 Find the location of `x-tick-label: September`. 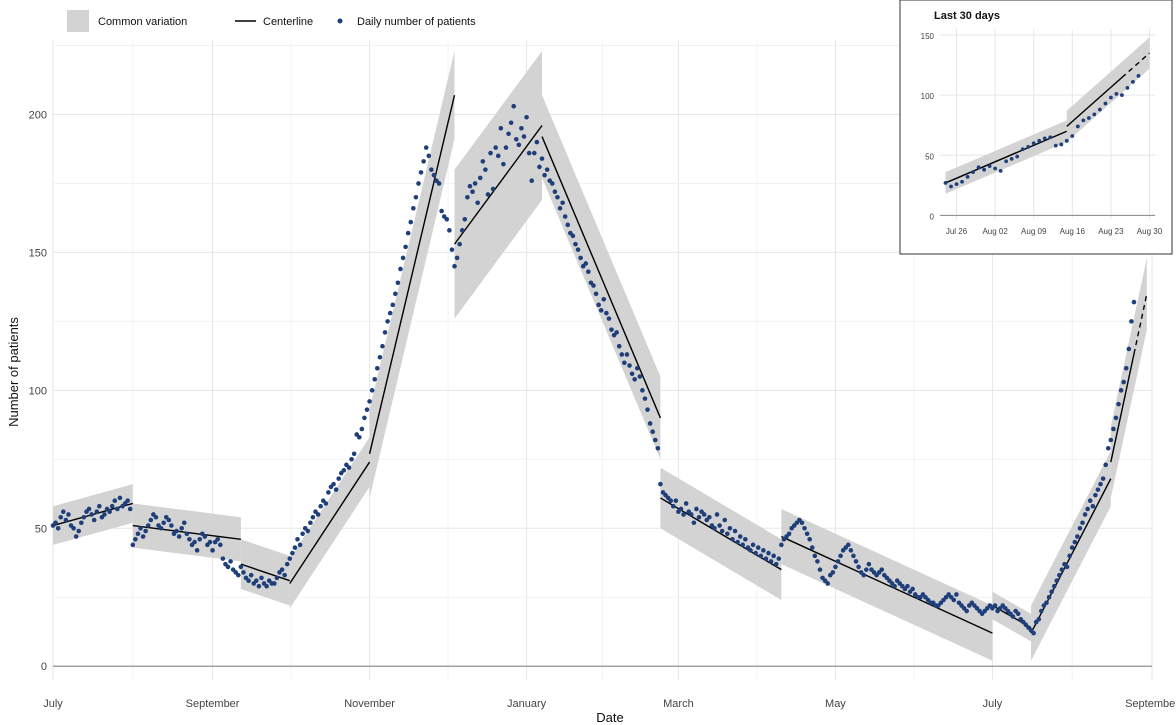

x-tick-label: September is located at coordinates (213, 704).